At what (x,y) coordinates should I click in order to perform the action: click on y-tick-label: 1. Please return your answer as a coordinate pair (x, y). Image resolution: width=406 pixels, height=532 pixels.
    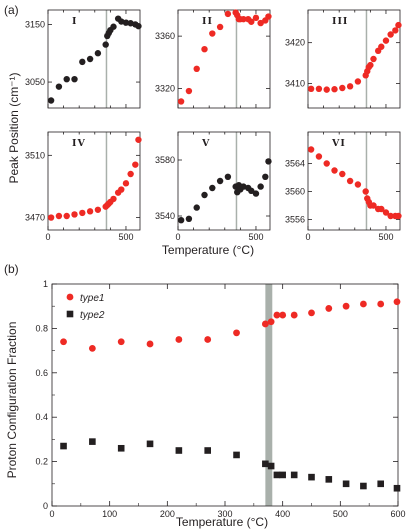
    Looking at the image, I should click on (45, 284).